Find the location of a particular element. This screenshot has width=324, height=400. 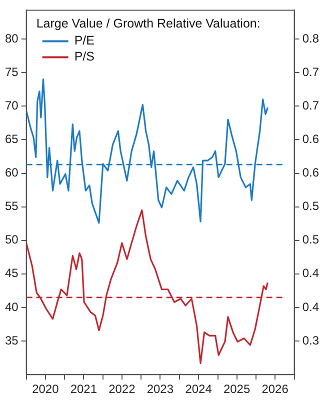

x-tick-label: 2024 is located at coordinates (198, 389).